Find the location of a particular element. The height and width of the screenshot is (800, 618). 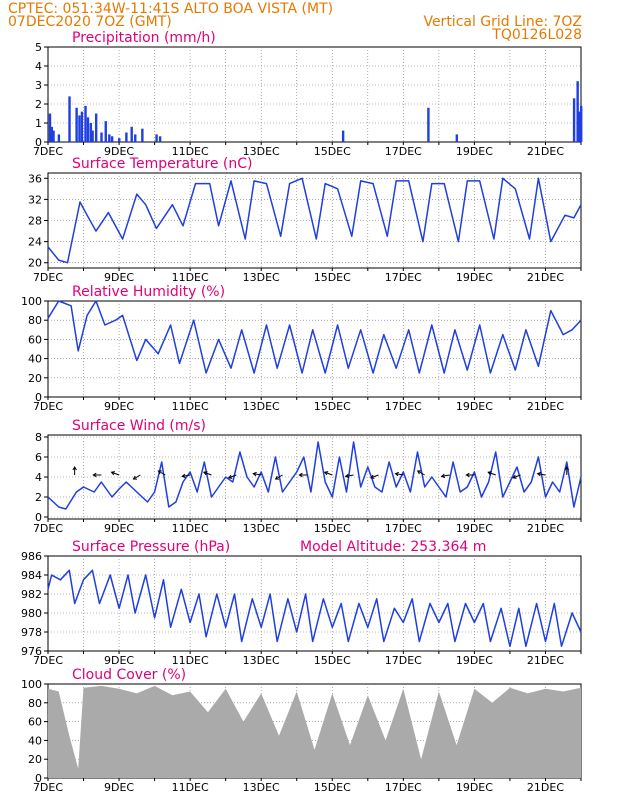

humidity-line is located at coordinates (314, 337).